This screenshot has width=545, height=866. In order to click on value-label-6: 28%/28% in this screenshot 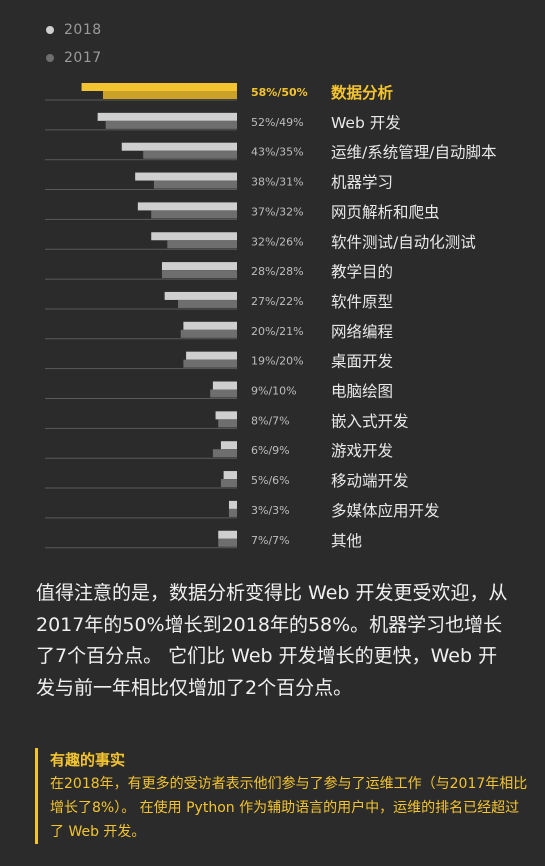, I will do `click(277, 271)`.